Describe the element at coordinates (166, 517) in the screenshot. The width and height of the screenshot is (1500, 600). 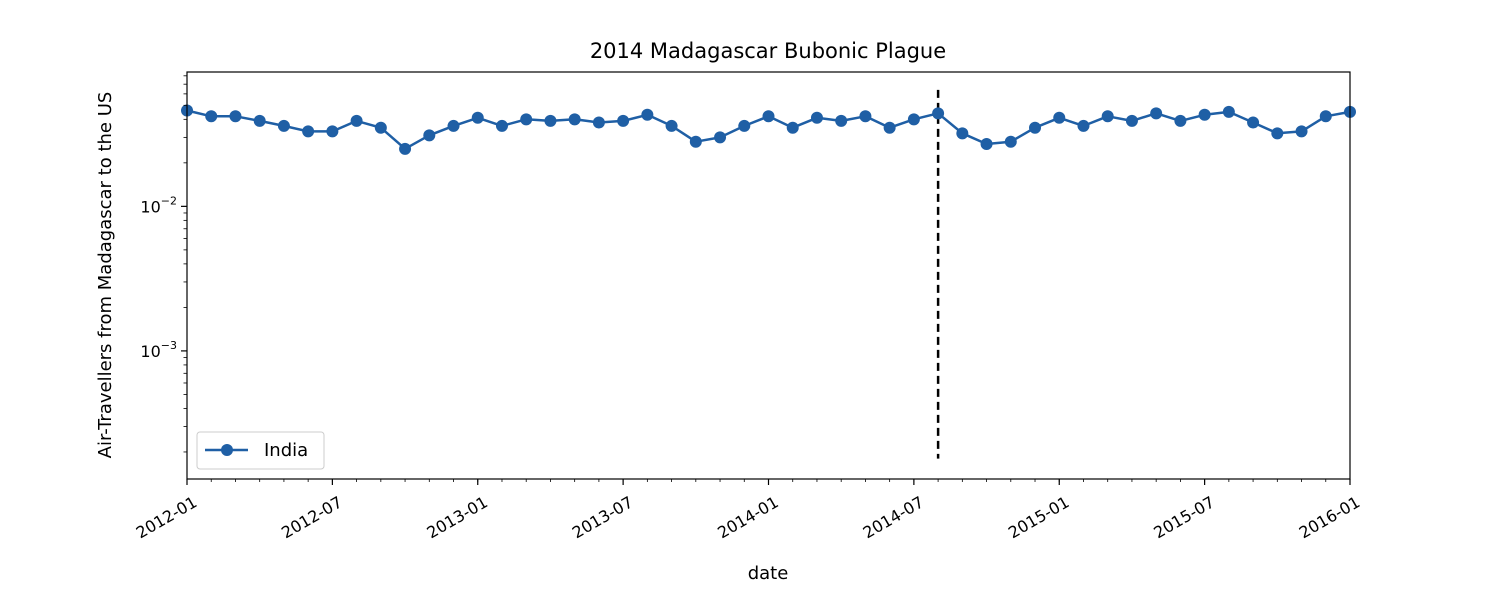
I see `x-tick-label: 2012-01` at that location.